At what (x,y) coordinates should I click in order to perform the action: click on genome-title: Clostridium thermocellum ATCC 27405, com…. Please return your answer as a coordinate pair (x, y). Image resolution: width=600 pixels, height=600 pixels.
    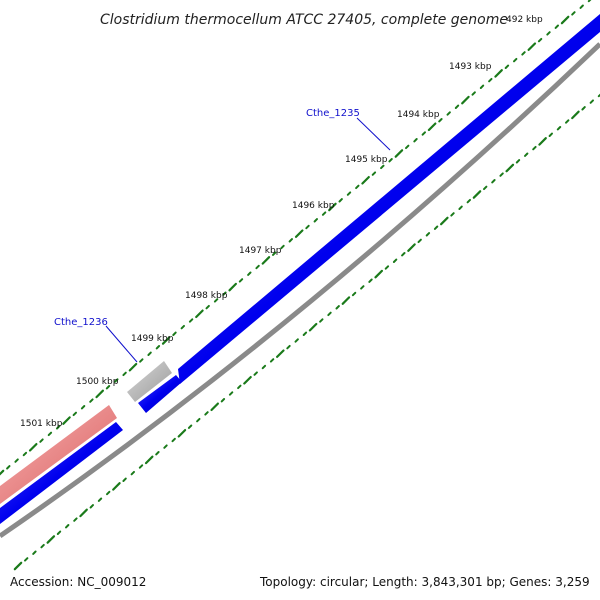
    Looking at the image, I should click on (304, 20).